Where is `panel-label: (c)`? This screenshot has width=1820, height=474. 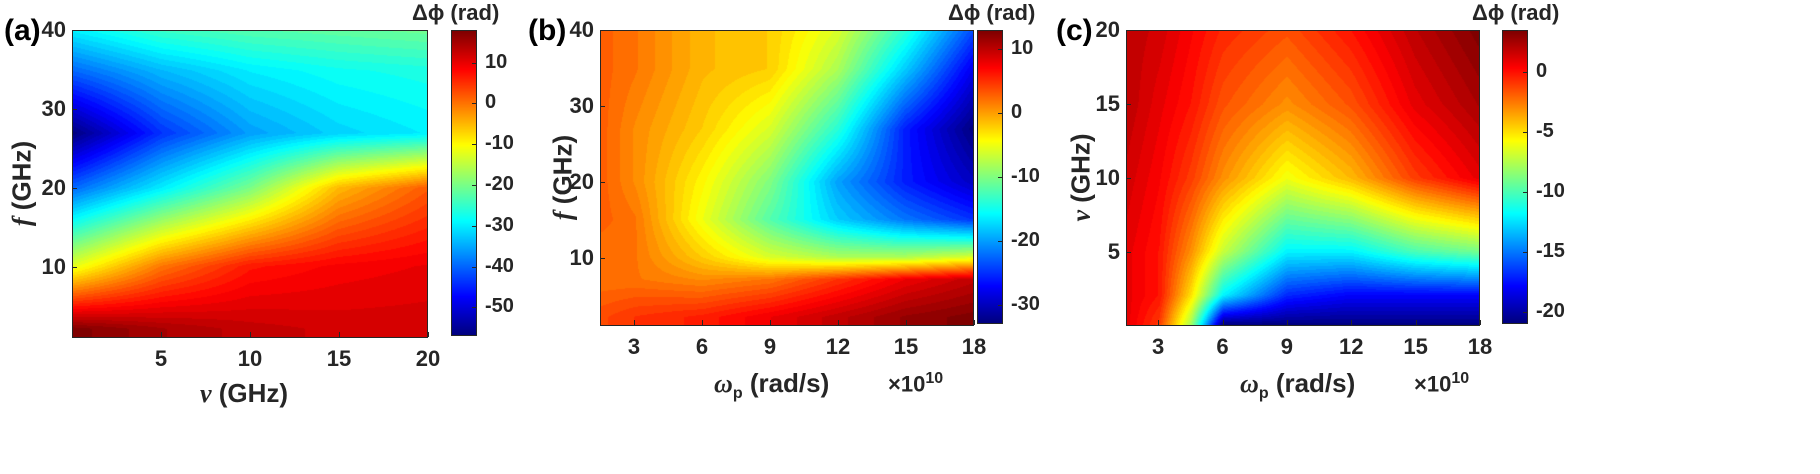
panel-label: (c) is located at coordinates (1074, 30).